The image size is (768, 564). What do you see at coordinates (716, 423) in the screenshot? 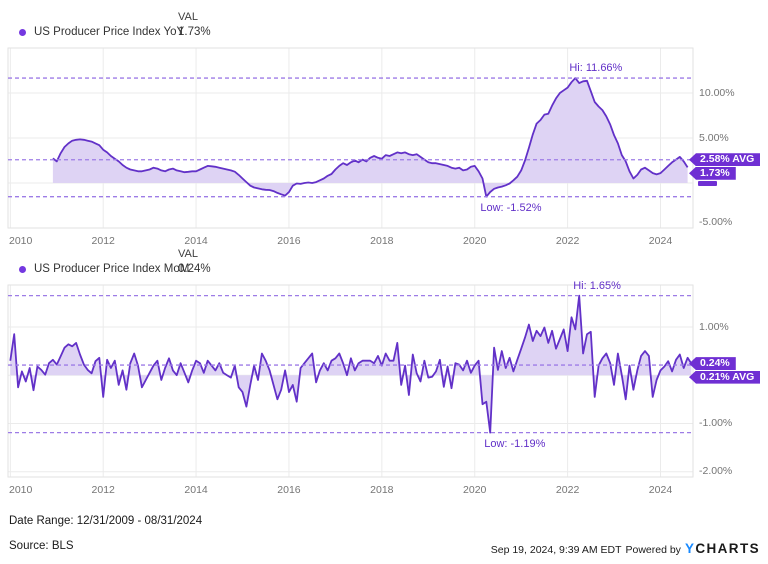
I see `y-axis-label: -1.00%` at bounding box center [716, 423].